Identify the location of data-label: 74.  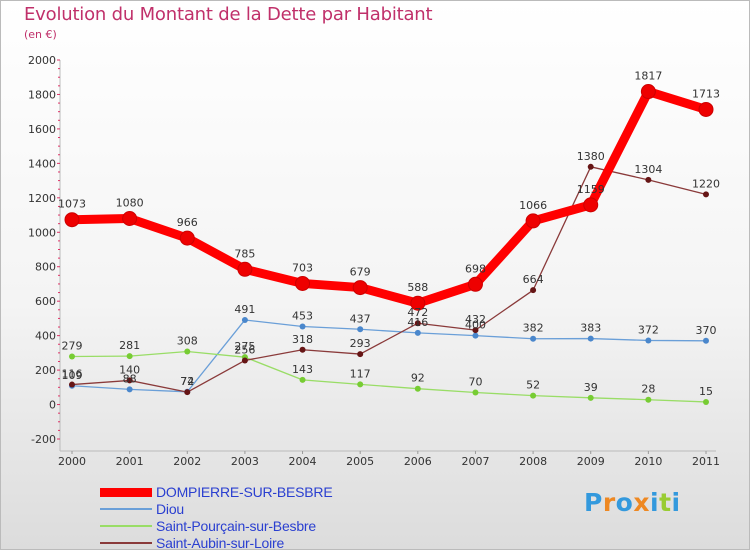
(187, 381).